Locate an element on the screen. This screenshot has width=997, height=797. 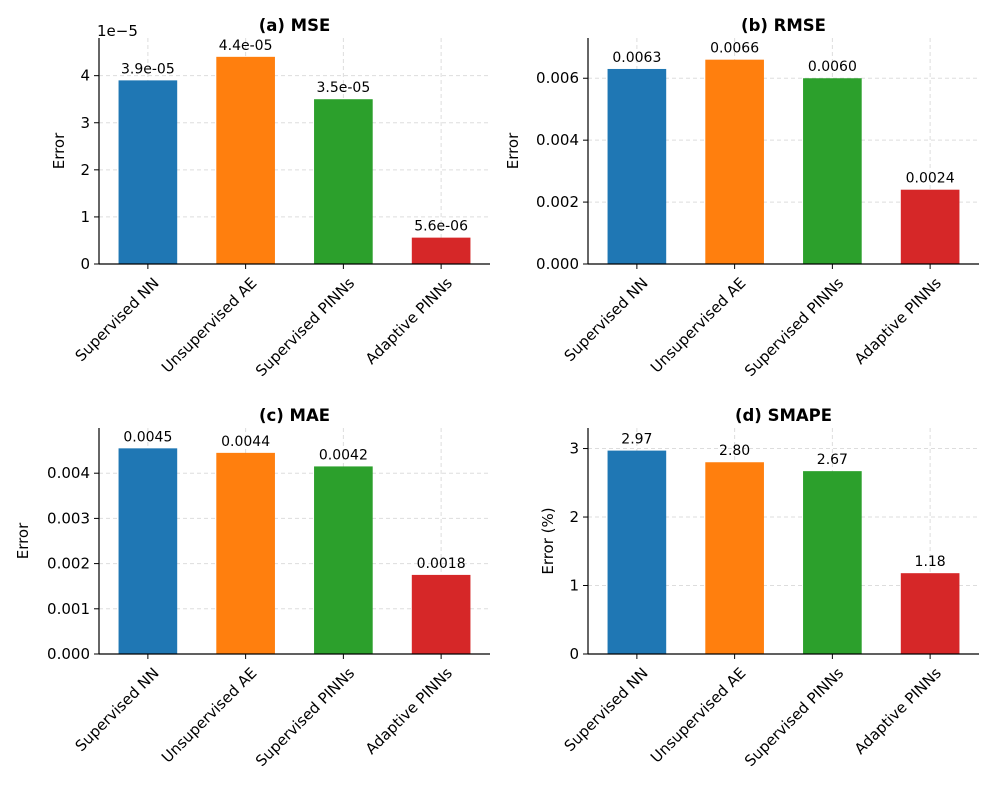
y-tick-label: 0.001 is located at coordinates (68, 609).